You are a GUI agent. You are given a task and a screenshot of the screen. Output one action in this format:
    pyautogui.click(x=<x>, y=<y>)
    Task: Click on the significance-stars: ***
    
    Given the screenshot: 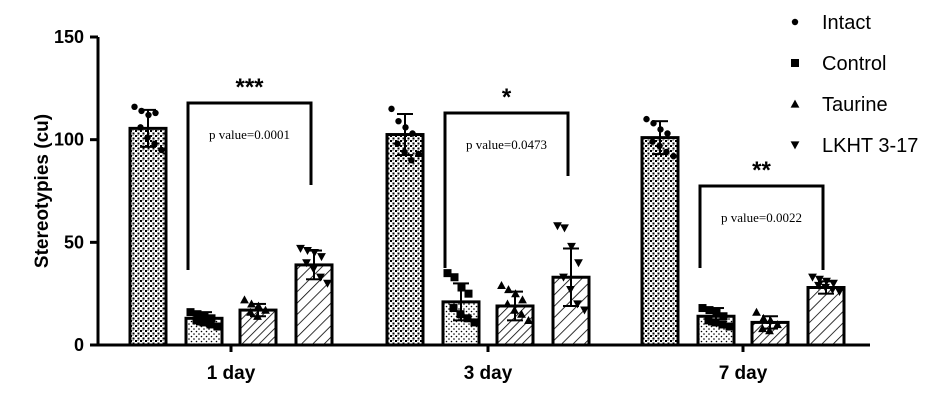 What is the action you would take?
    pyautogui.click(x=249, y=87)
    